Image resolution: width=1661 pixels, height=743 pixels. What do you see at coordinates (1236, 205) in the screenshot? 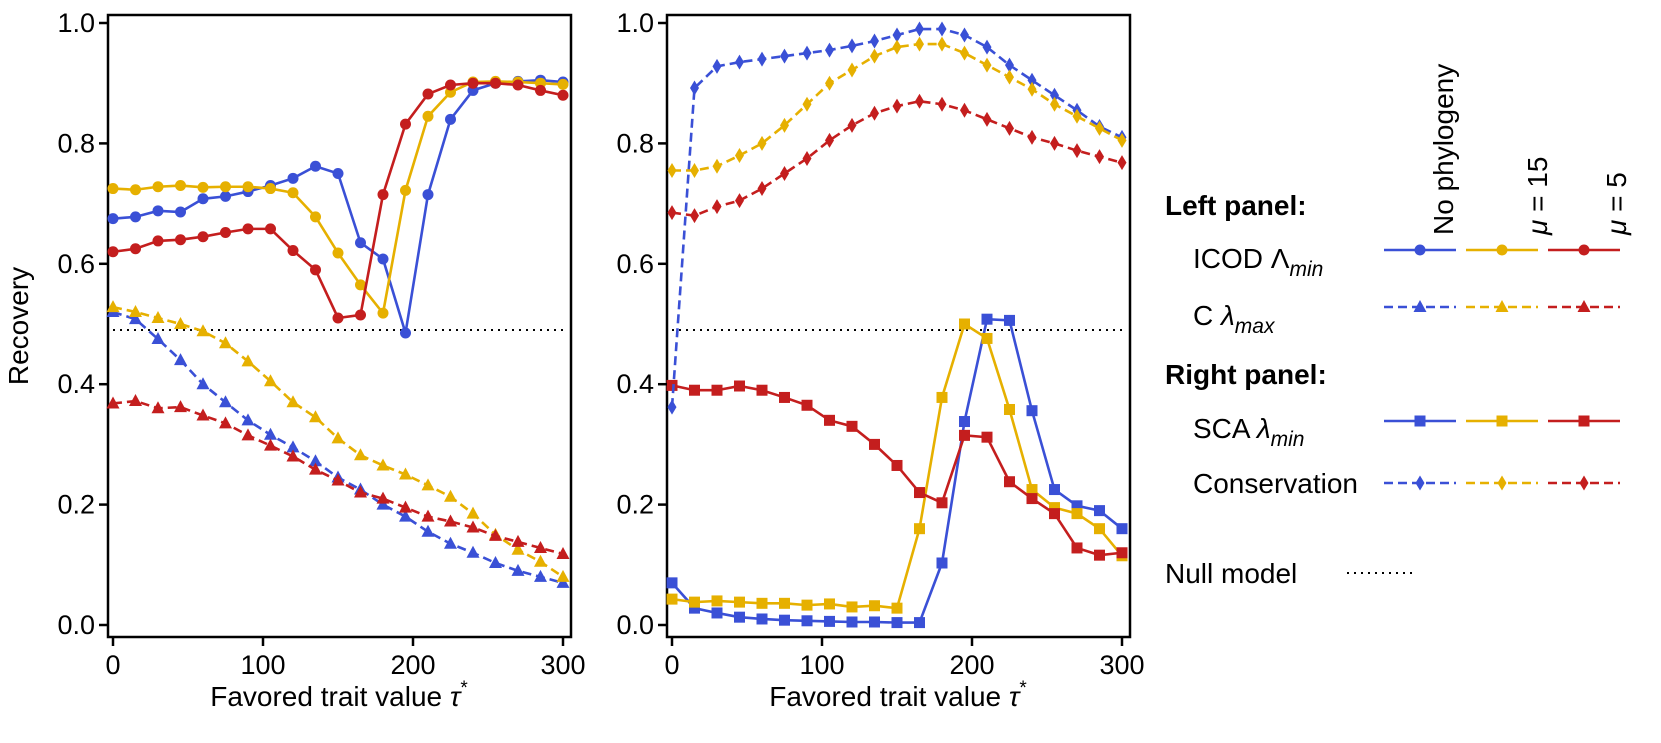
I see `legend-left-panel-header: Left panel:` at bounding box center [1236, 205].